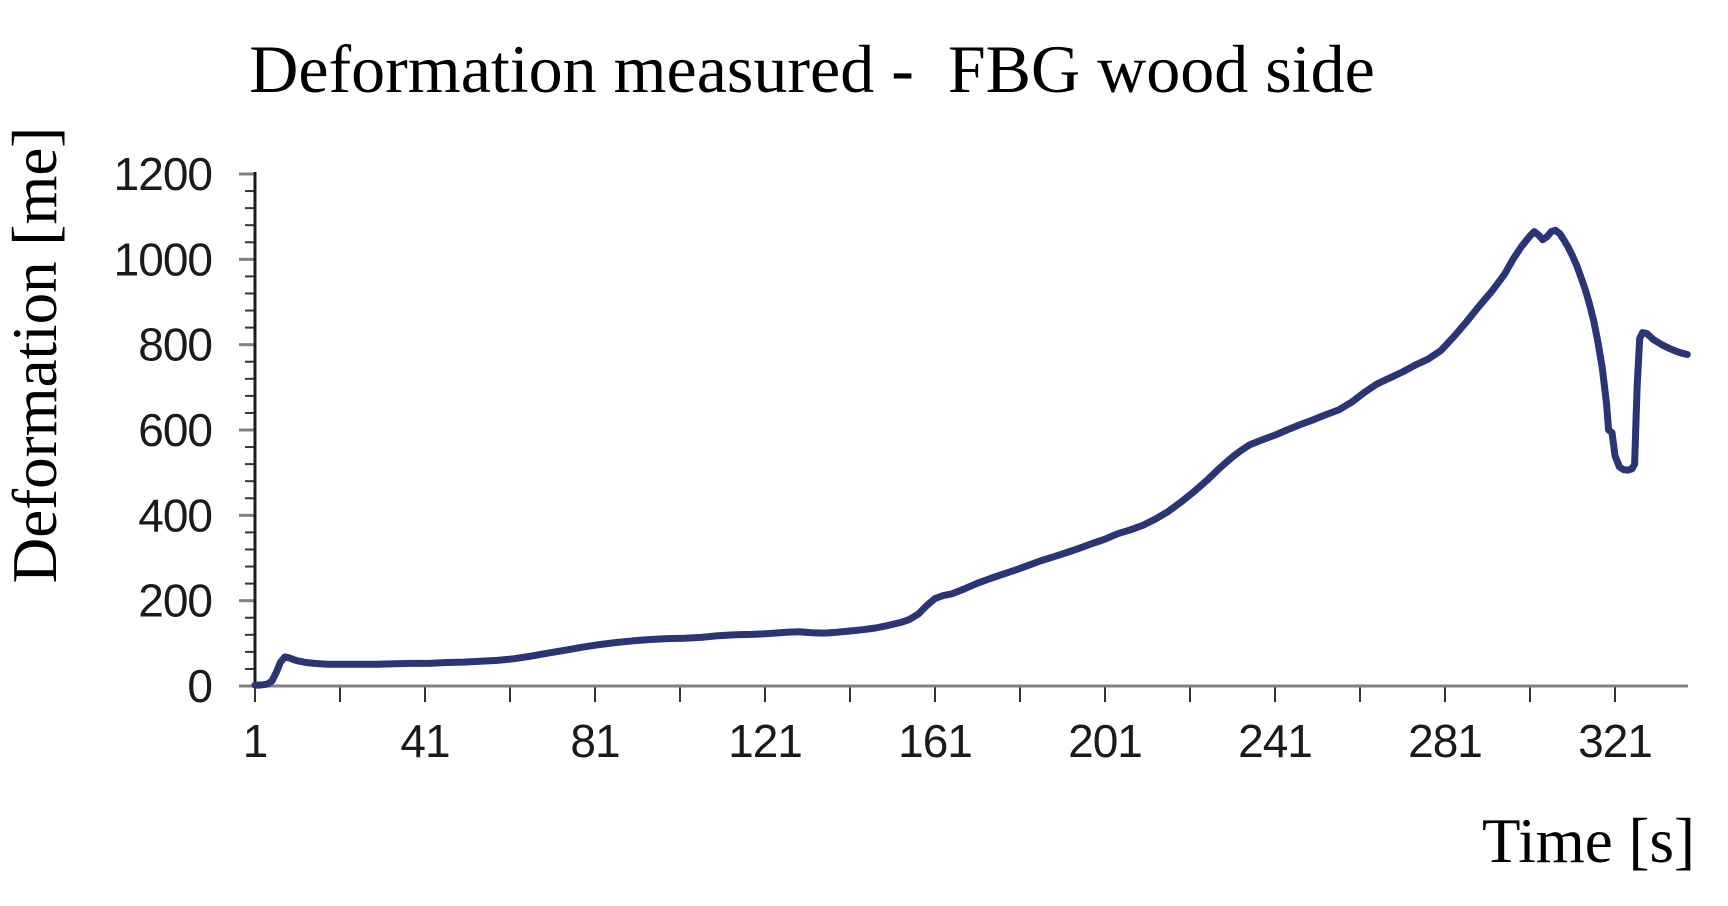  What do you see at coordinates (594, 741) in the screenshot?
I see `x-tick-label: 81` at bounding box center [594, 741].